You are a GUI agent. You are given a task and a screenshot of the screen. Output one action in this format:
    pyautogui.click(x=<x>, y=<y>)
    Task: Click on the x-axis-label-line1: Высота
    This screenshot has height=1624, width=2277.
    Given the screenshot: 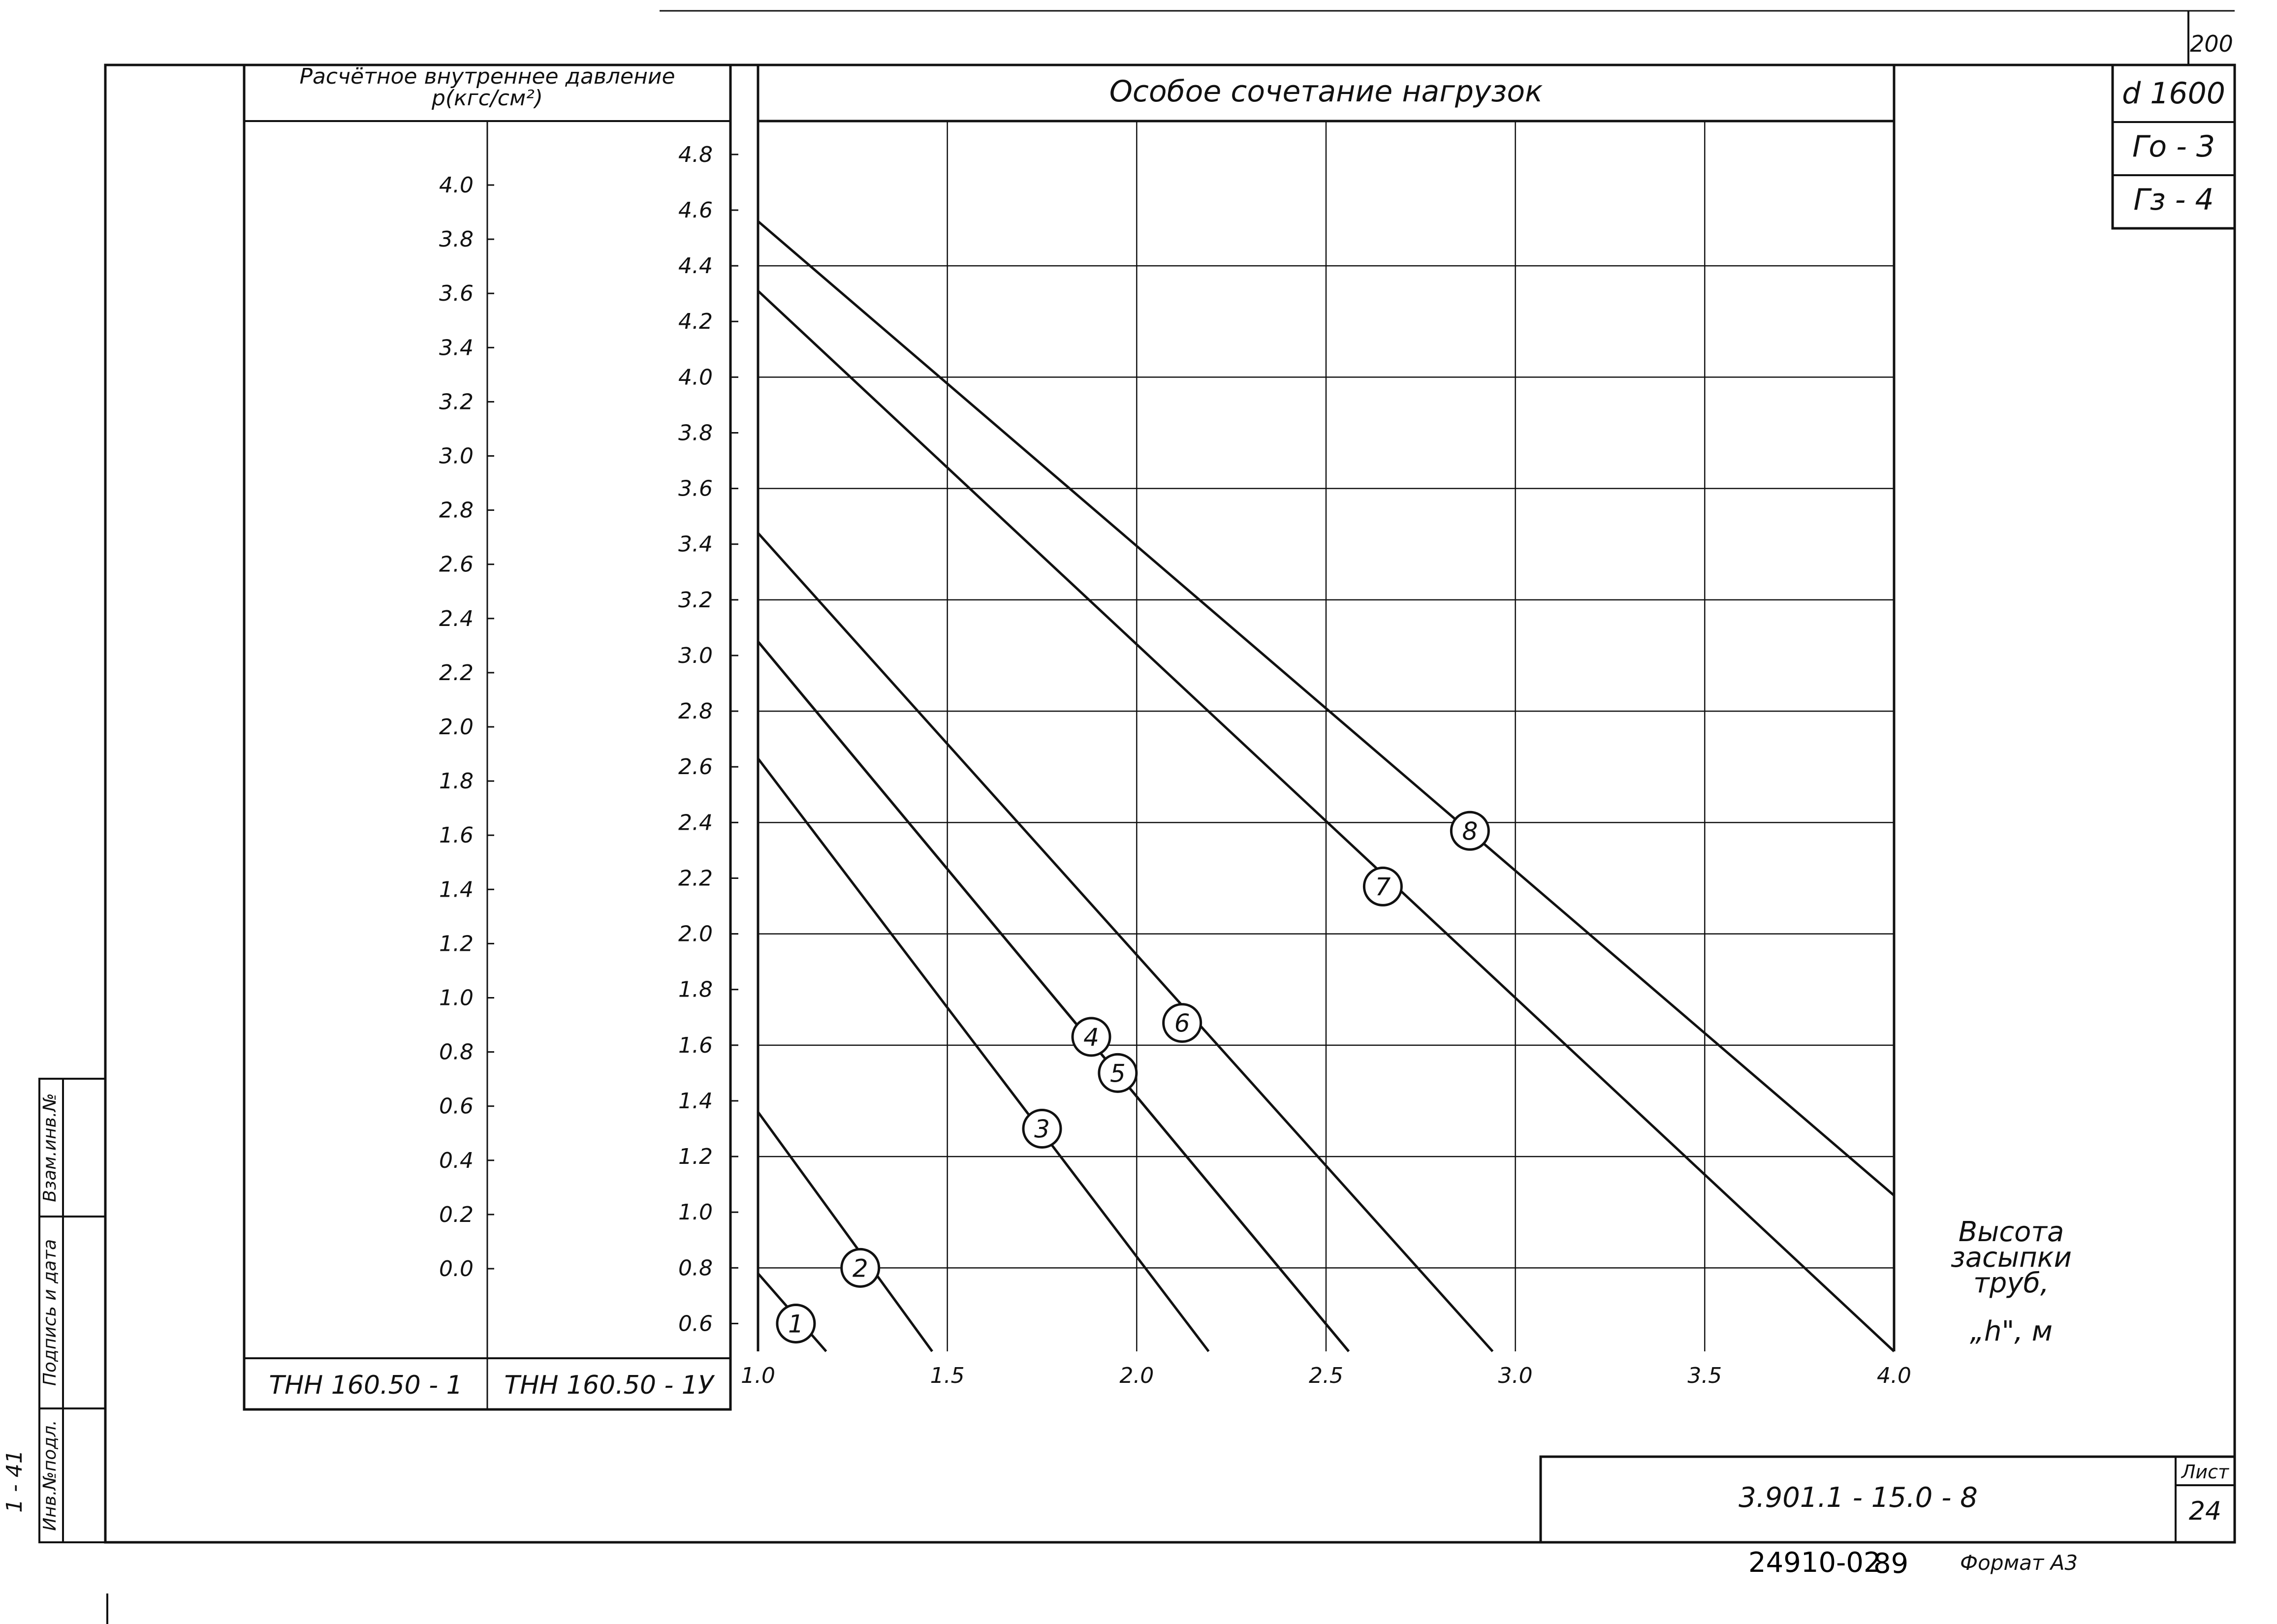 What is the action you would take?
    pyautogui.click(x=2011, y=1232)
    